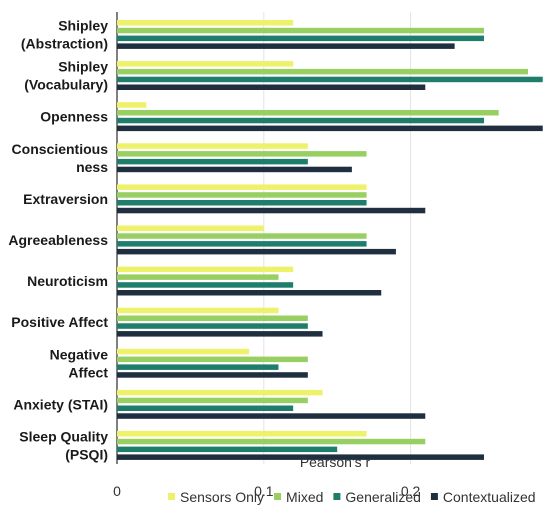 The width and height of the screenshot is (554, 510). What do you see at coordinates (66, 85) in the screenshot?
I see `category-label: (Vocabulary)` at bounding box center [66, 85].